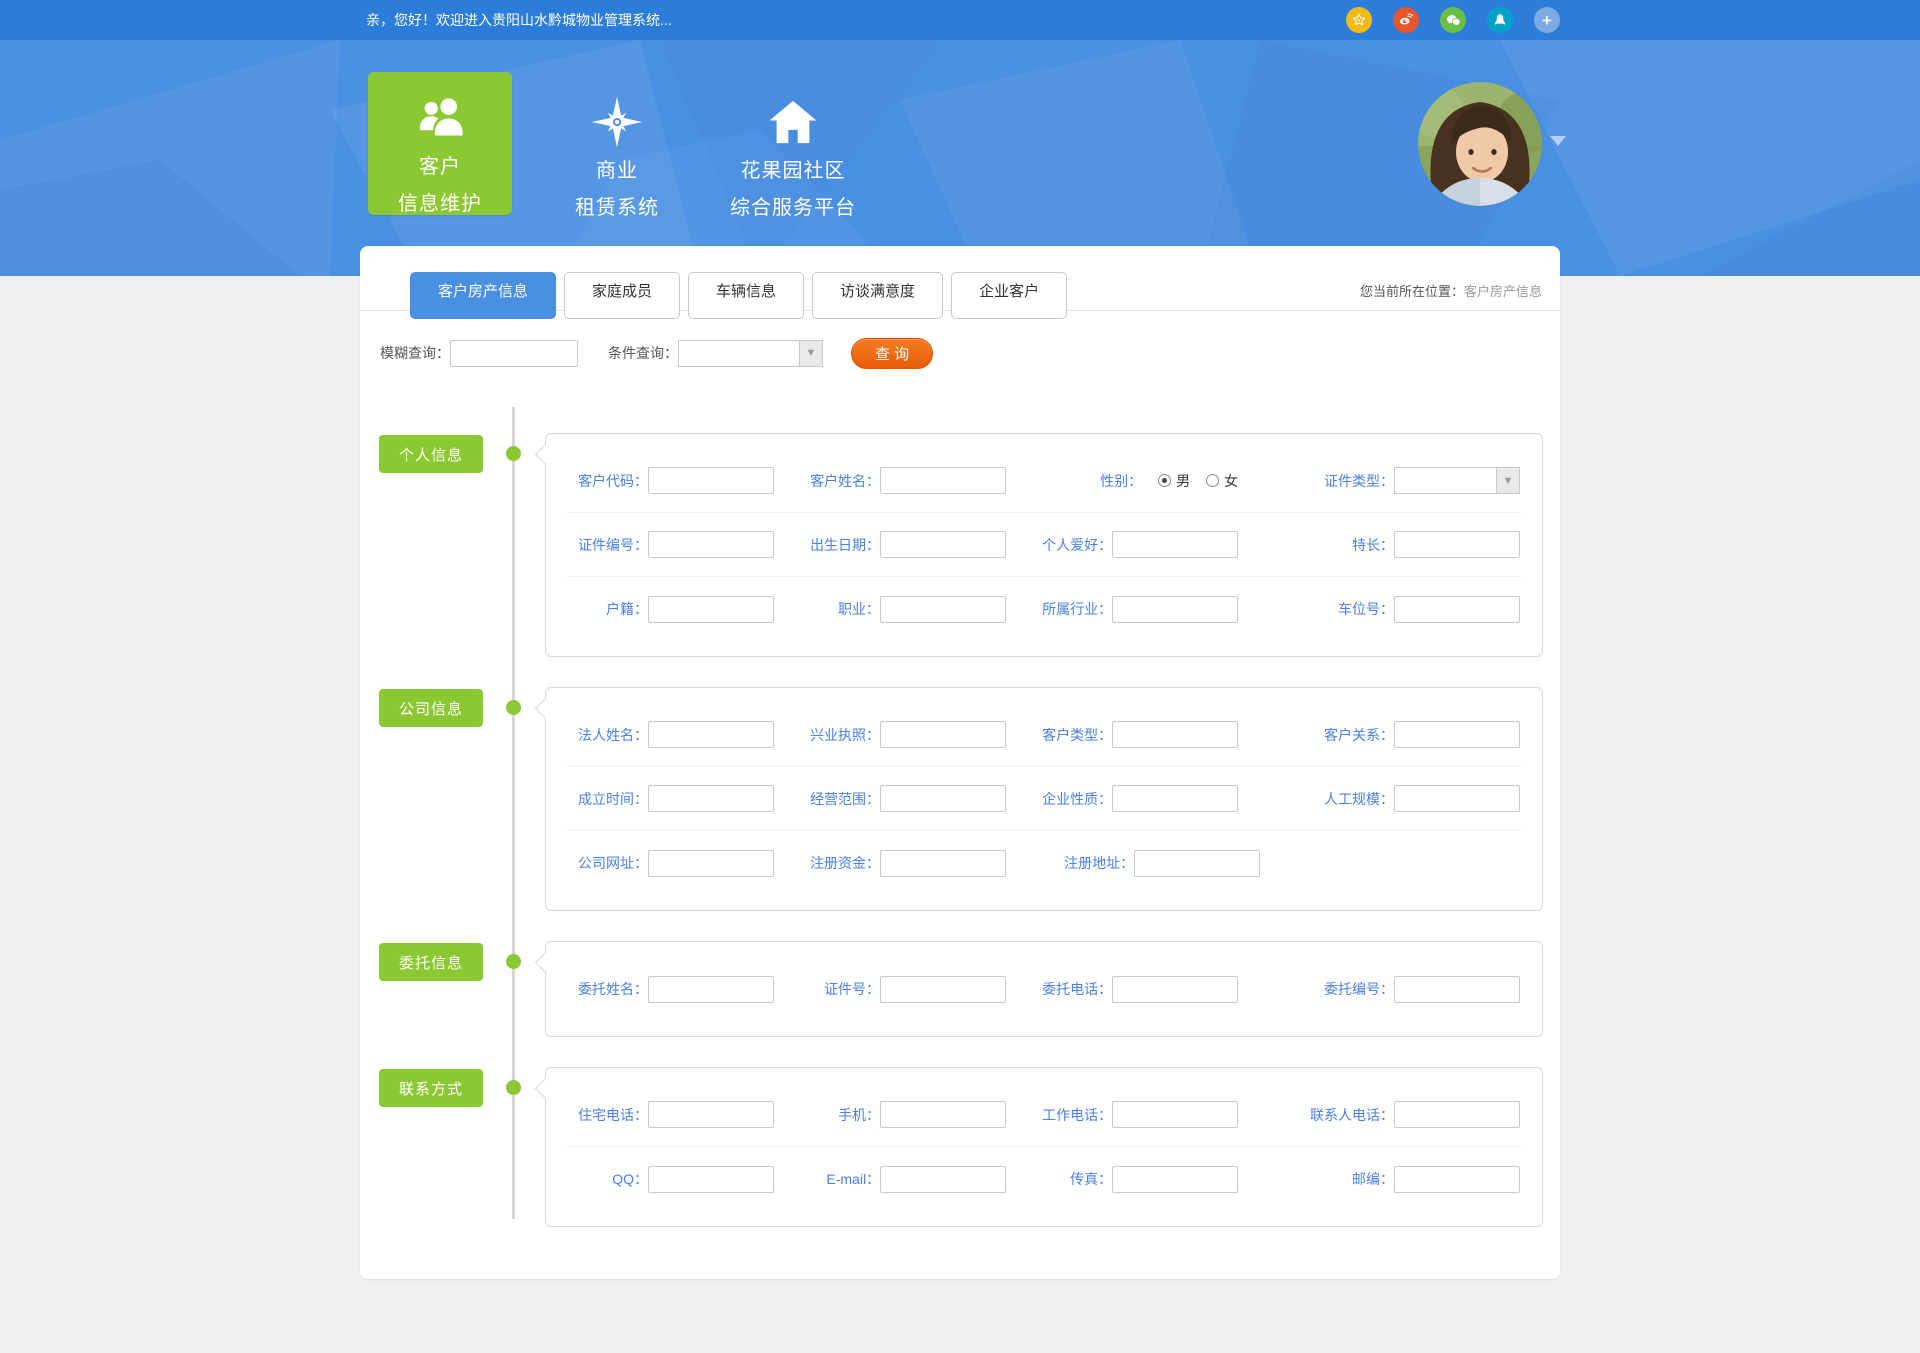 This screenshot has width=1920, height=1353. I want to click on tab-bar: 客户房产信息 家庭成员 车辆信息 访谈满意度 企业客户 您当前所在位置：客户房产信息, so click(960, 282).